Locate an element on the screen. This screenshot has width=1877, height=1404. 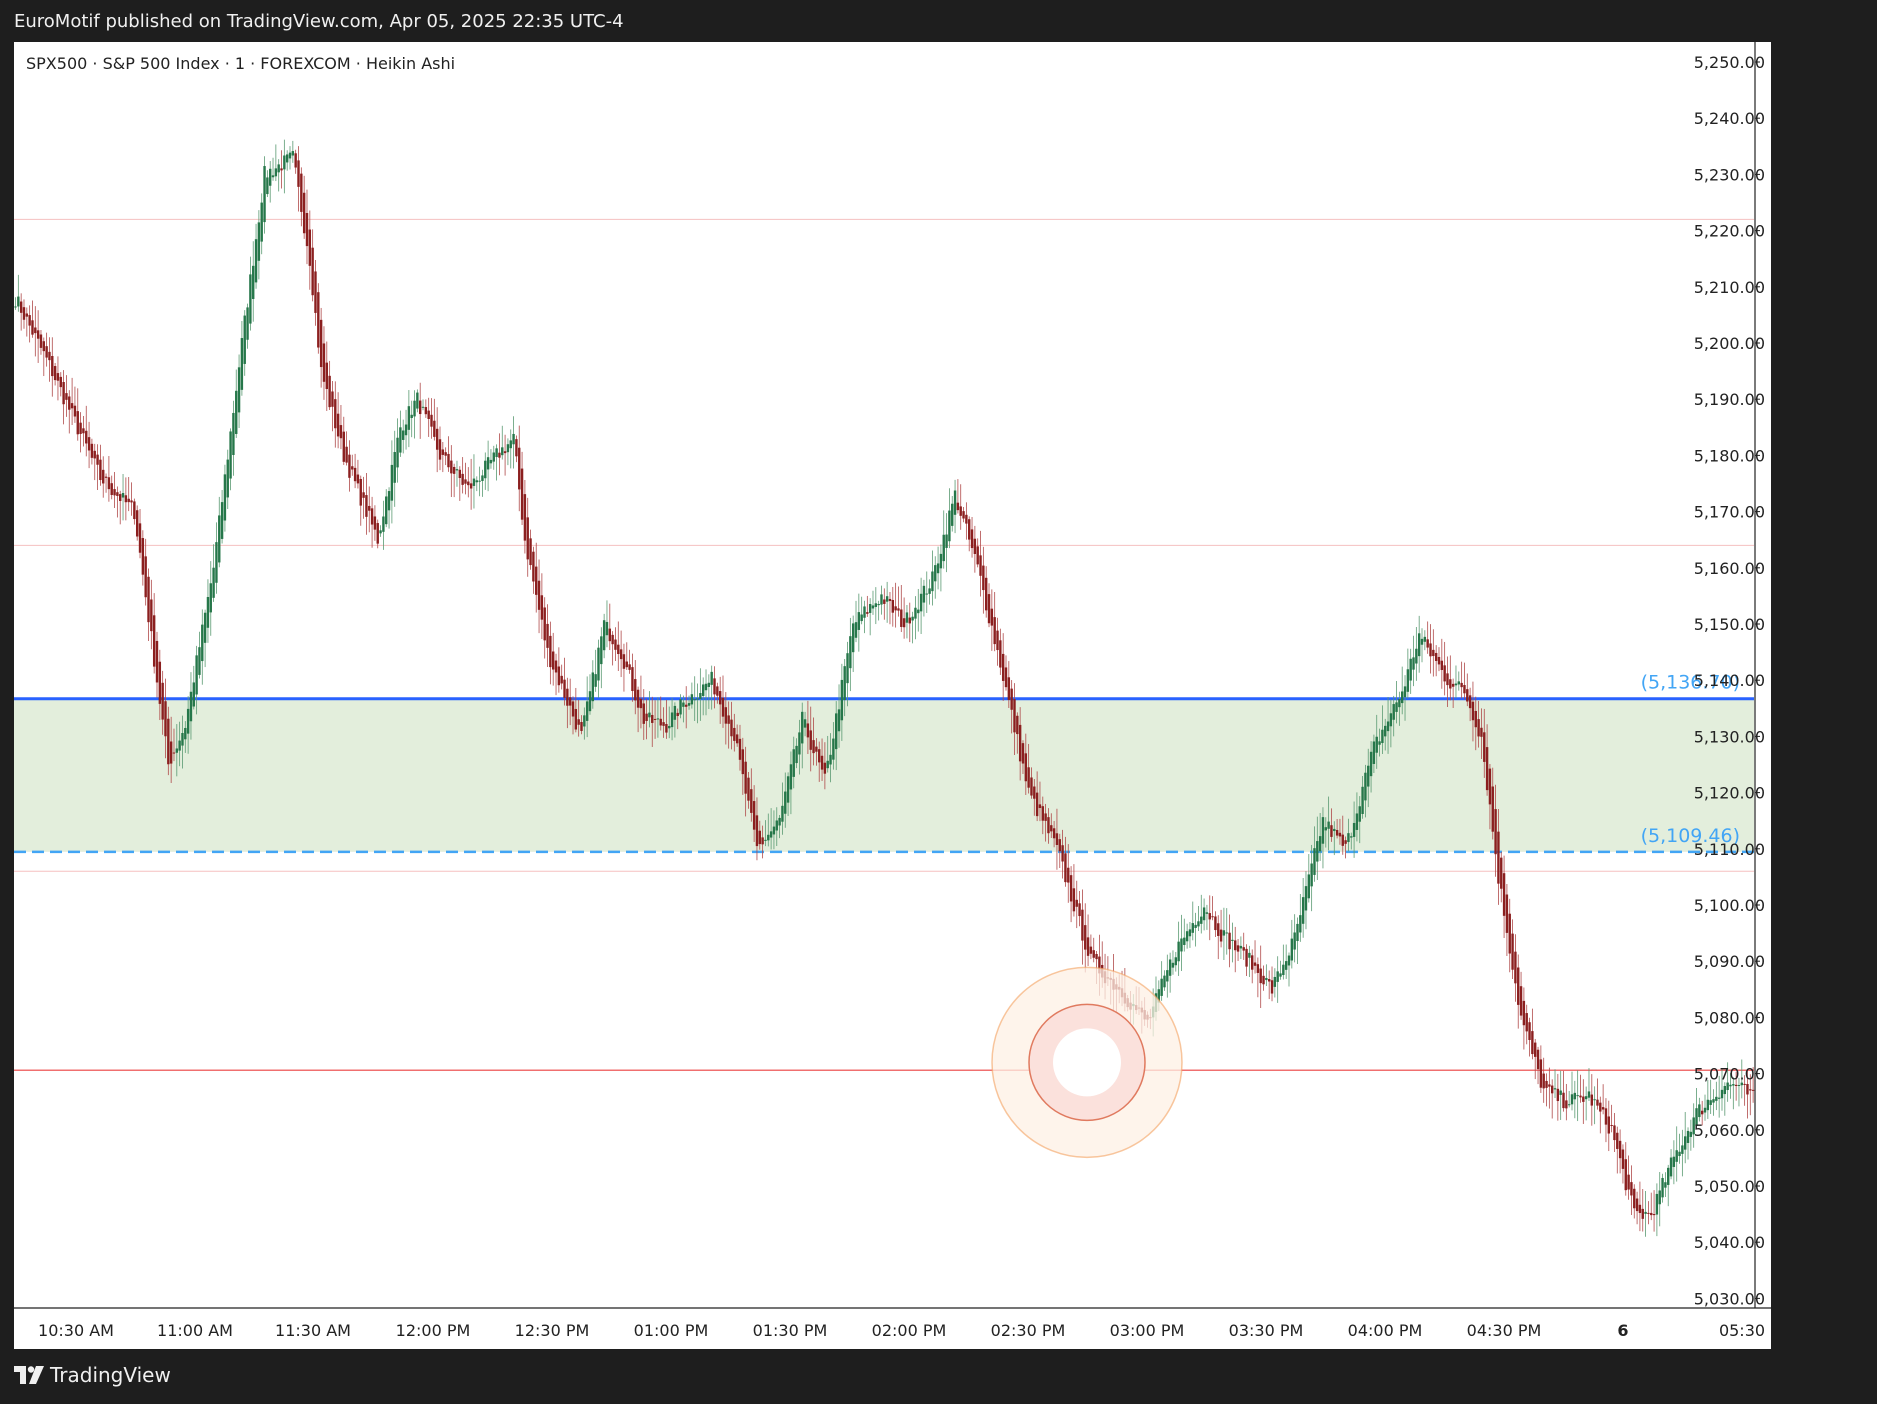
time-axis is located at coordinates (892, 1328).